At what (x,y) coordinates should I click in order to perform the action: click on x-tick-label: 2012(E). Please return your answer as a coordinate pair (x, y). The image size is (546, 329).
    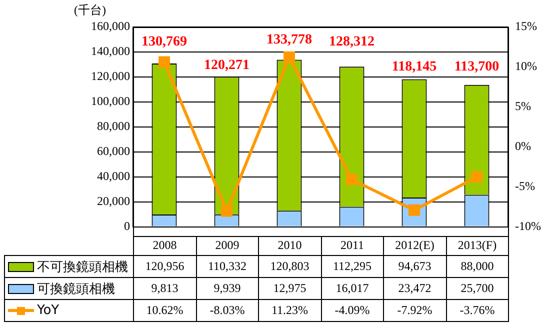
    Looking at the image, I should click on (414, 246).